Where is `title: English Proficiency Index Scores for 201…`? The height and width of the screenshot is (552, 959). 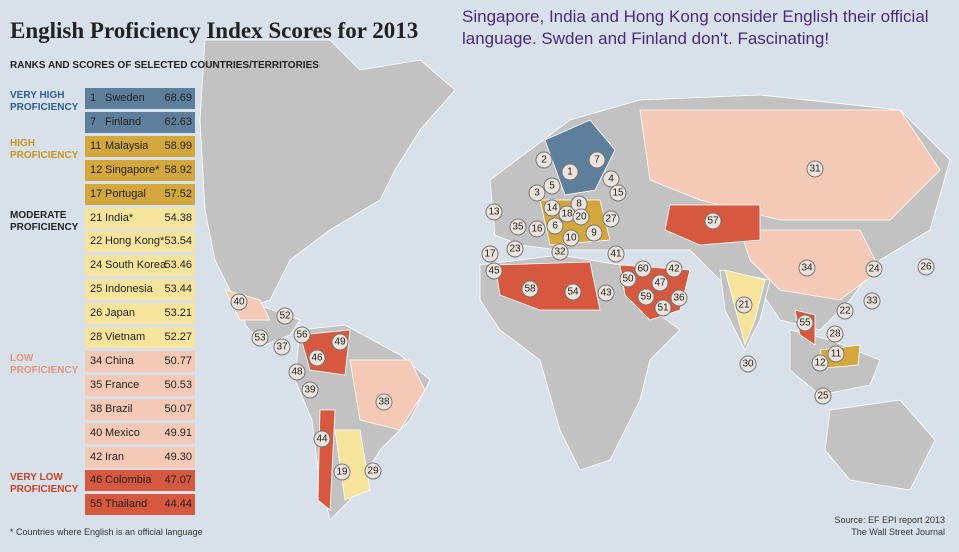
title: English Proficiency Index Scores for 201… is located at coordinates (214, 30).